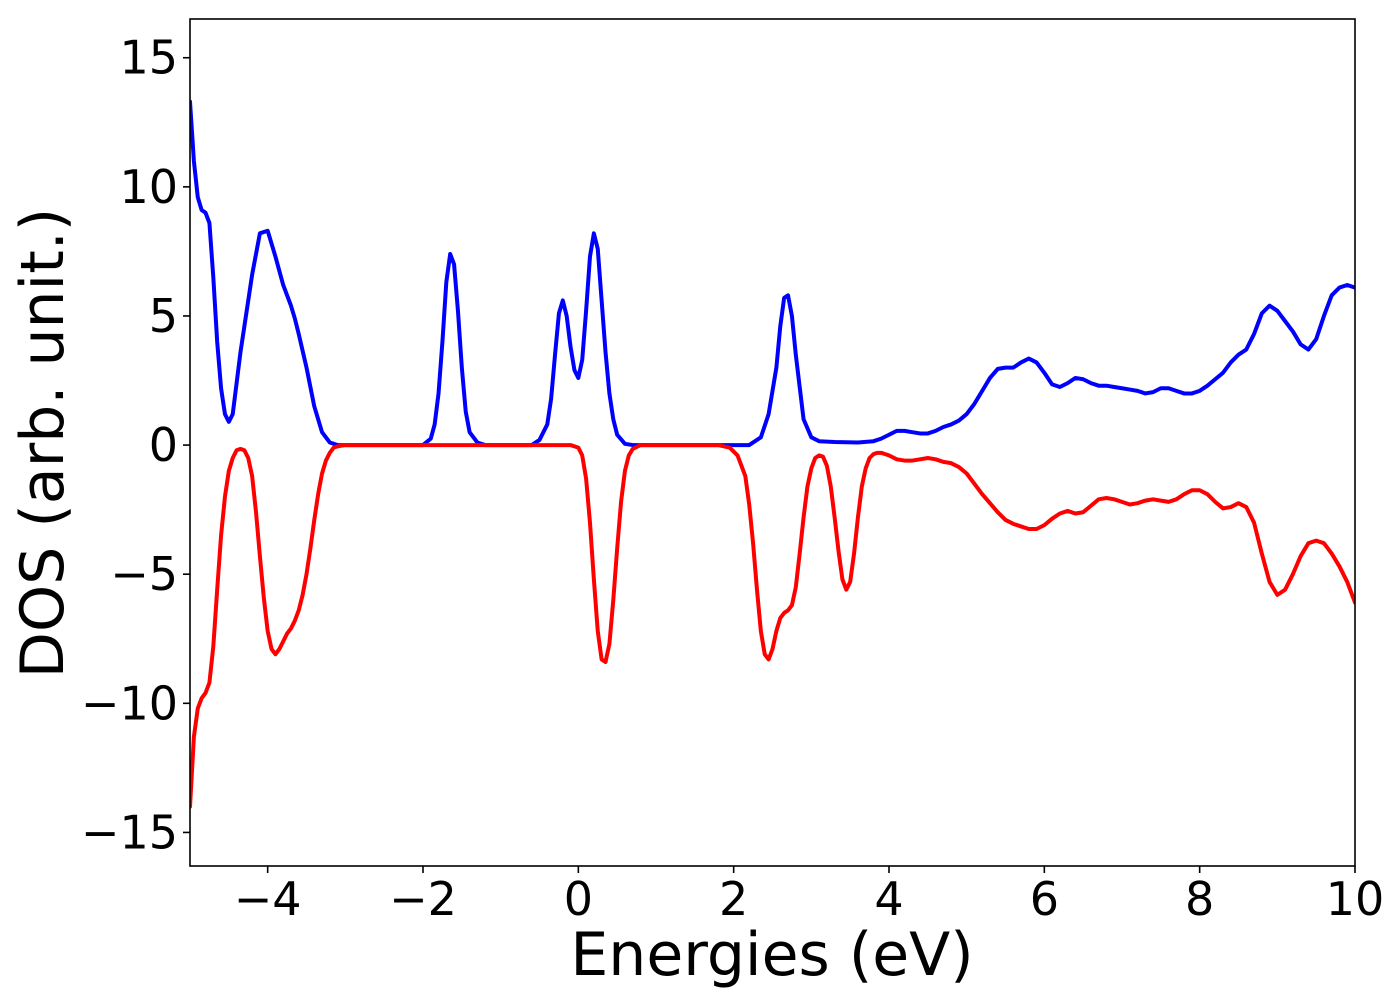 This screenshot has width=1400, height=1000. What do you see at coordinates (771, 955) in the screenshot?
I see `x-axis-title: Energies (eV)` at bounding box center [771, 955].